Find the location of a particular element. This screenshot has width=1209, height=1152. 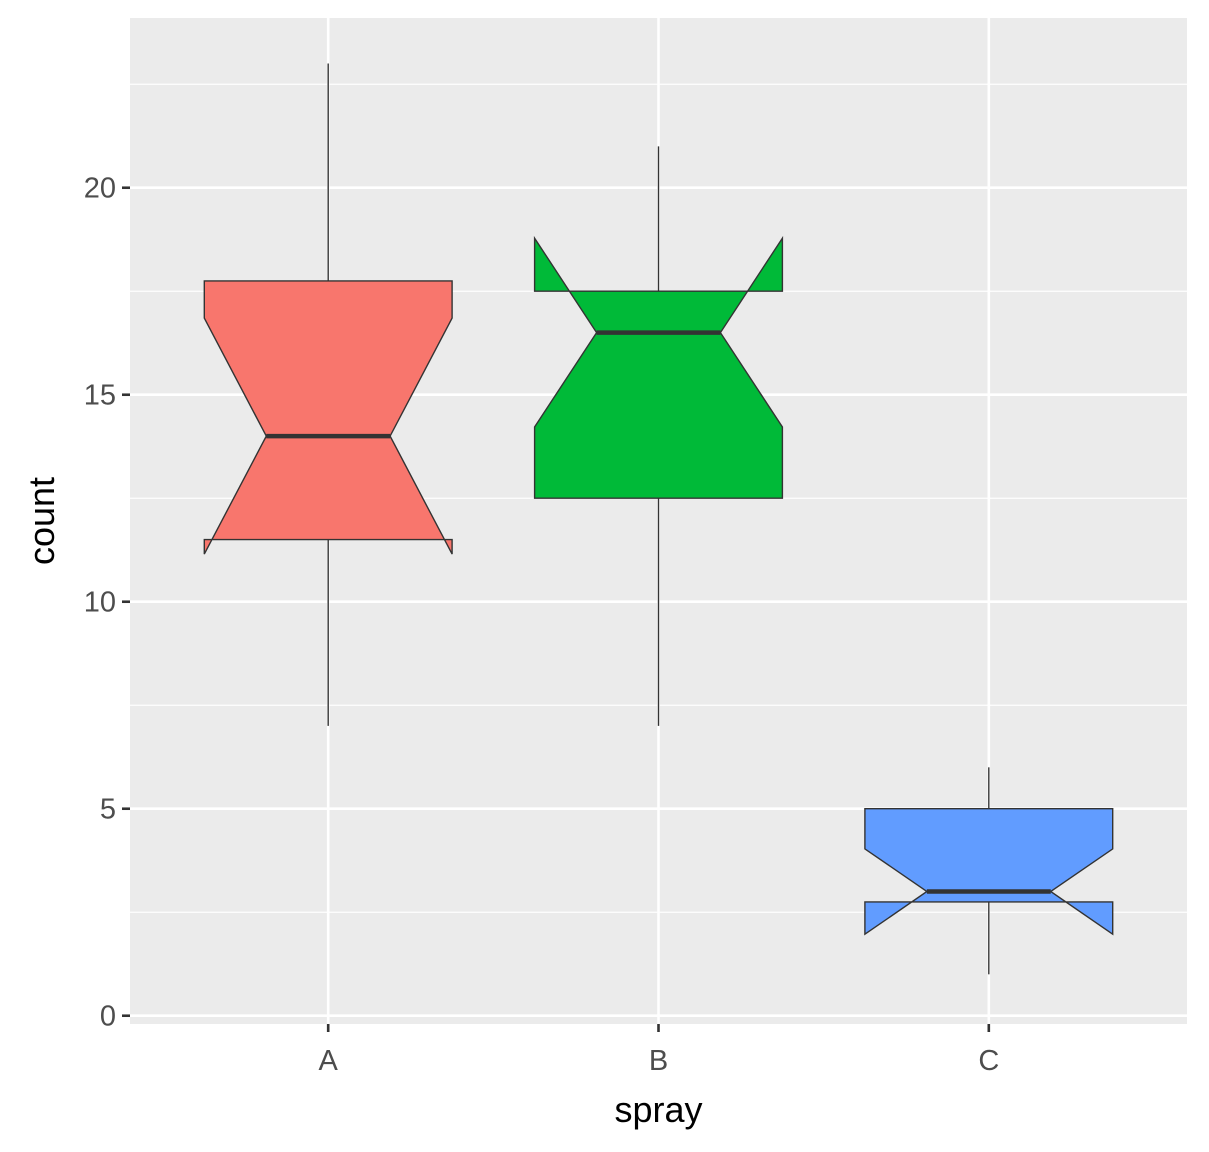

box-A is located at coordinates (328, 417).